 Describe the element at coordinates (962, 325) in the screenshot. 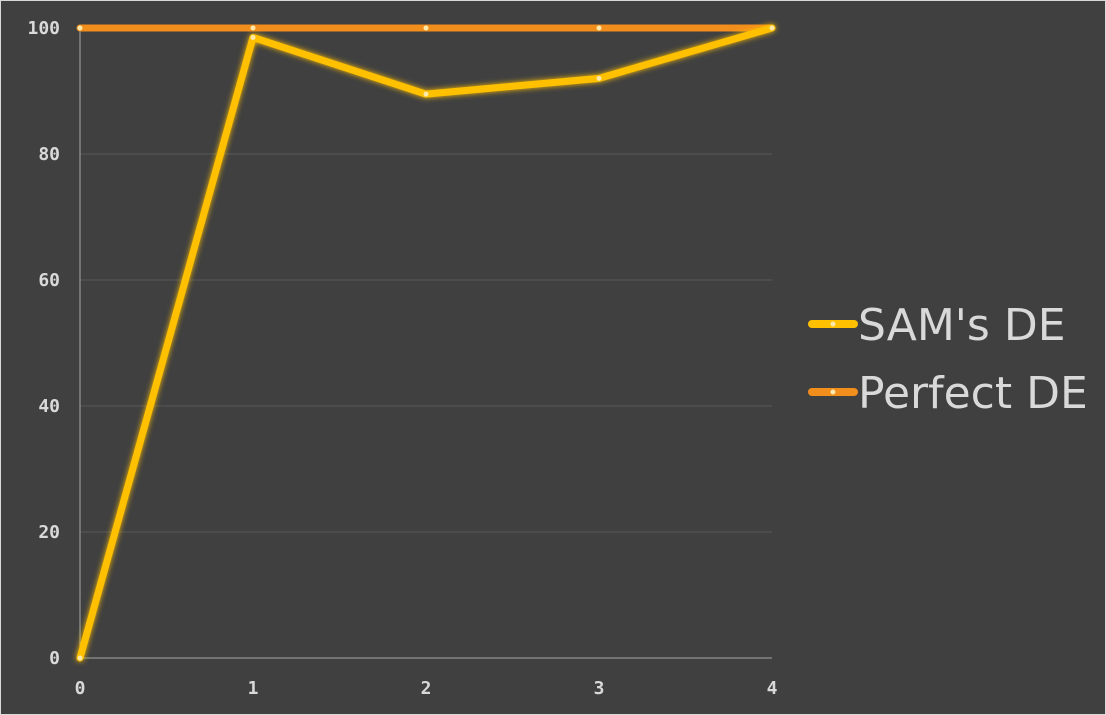

I see `legend-label-sams-de: SAM's DE` at that location.